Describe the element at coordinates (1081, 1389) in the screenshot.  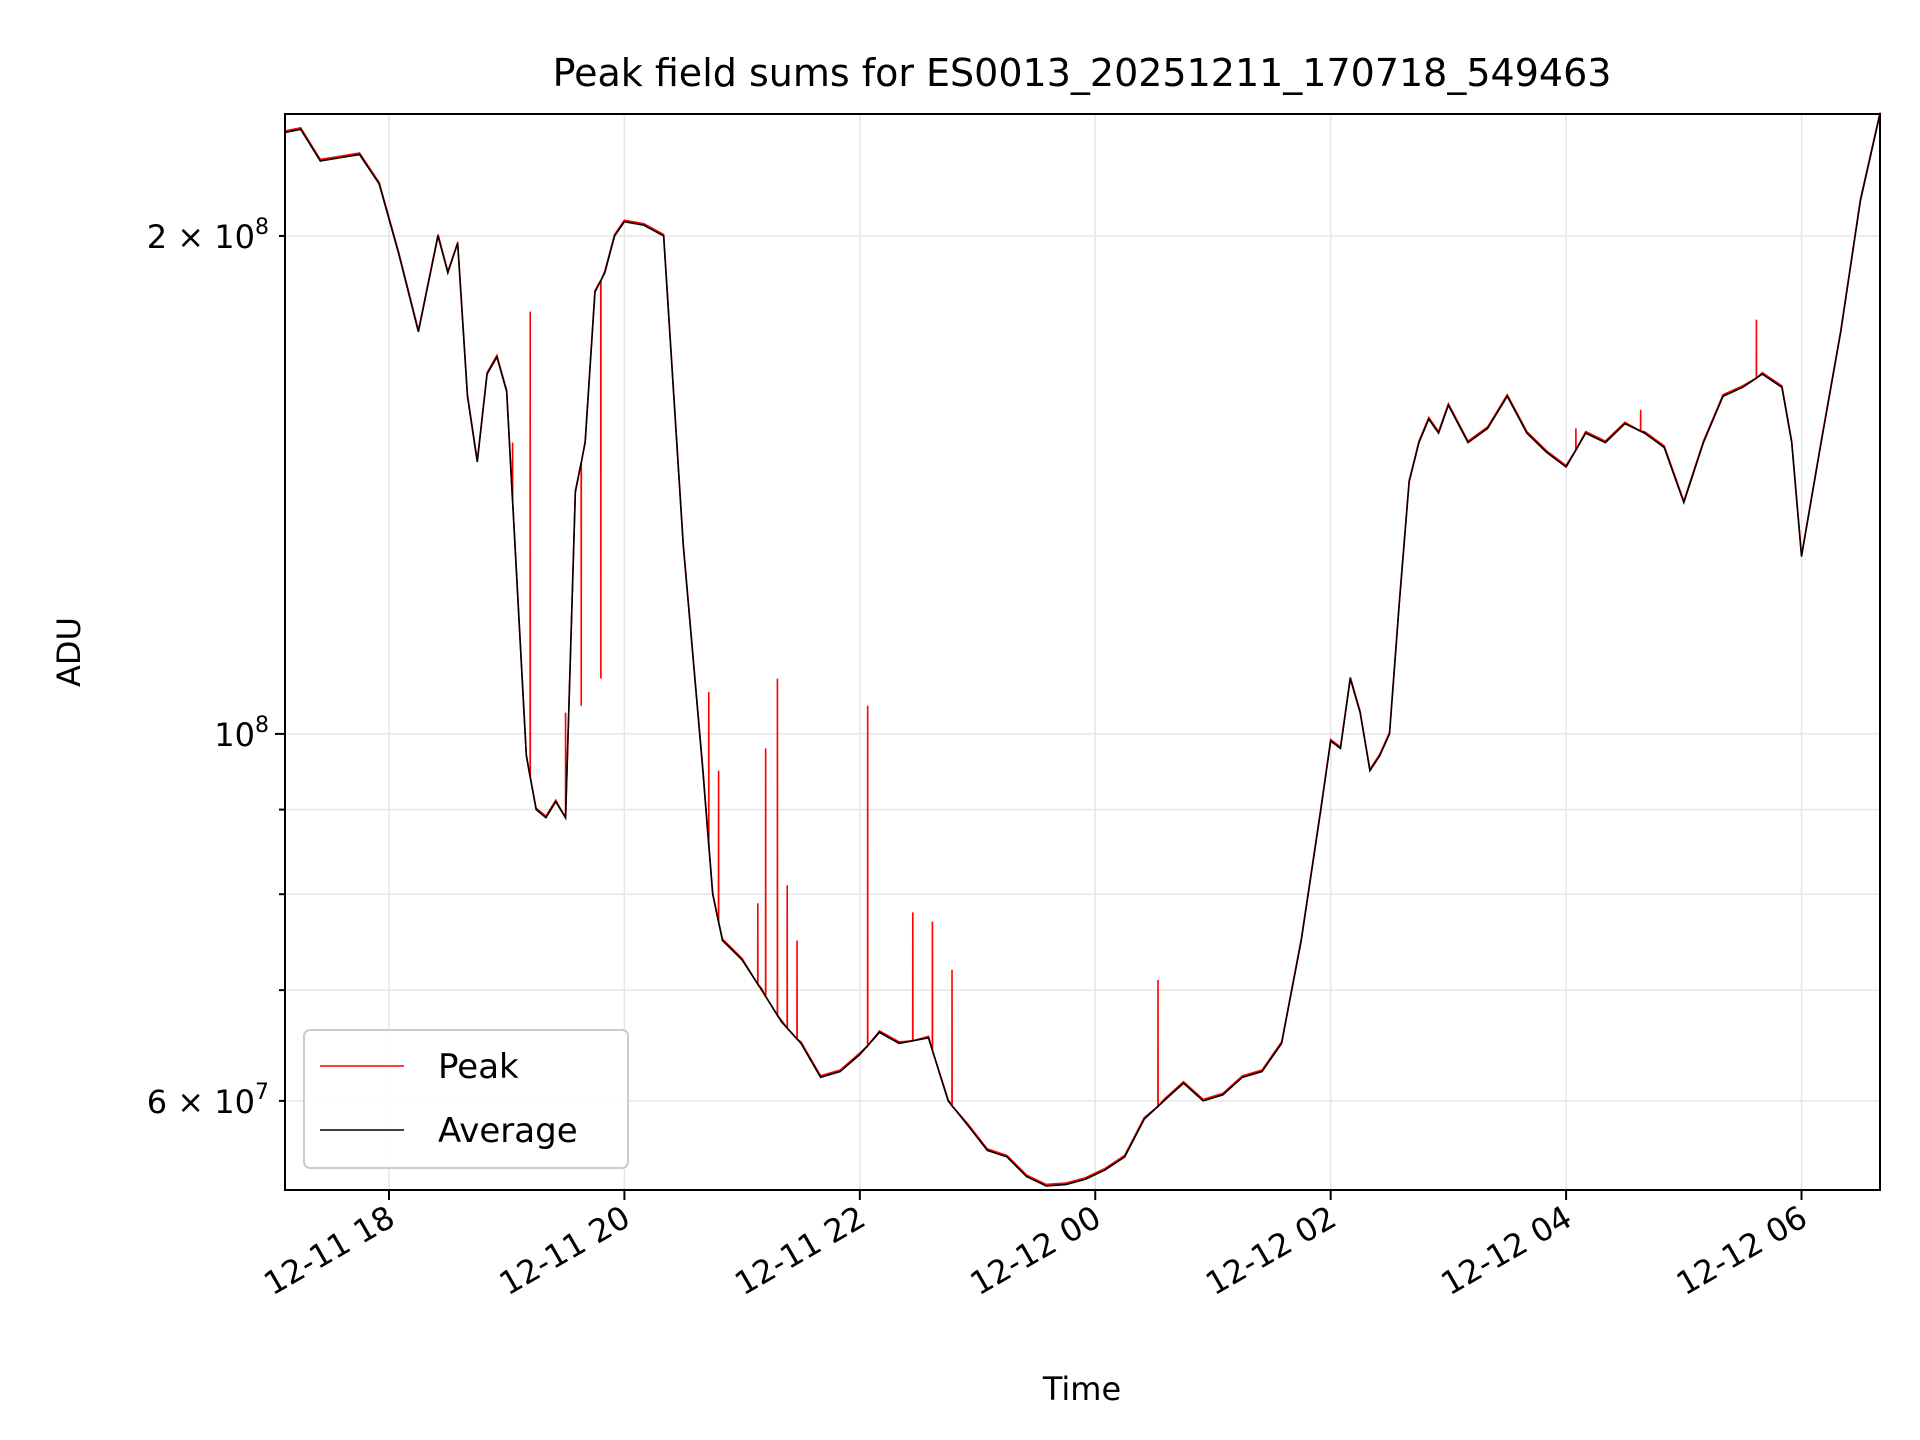
I see `x-axis-label: Time` at that location.